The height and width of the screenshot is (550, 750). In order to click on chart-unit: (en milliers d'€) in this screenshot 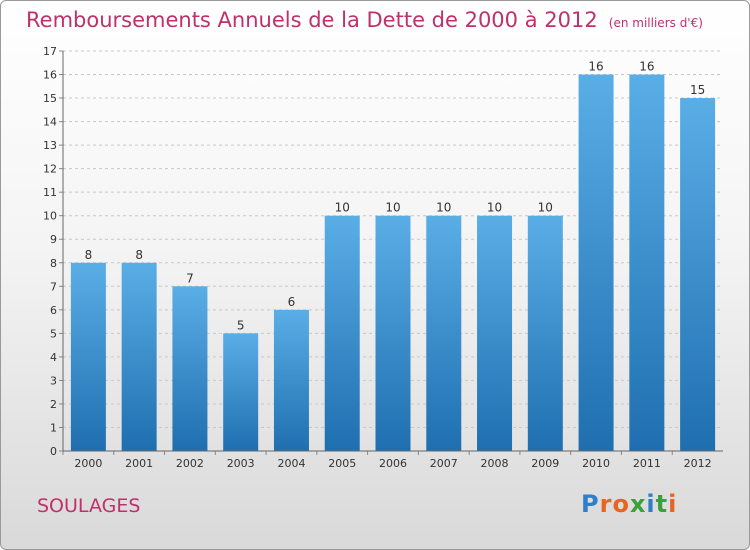, I will do `click(655, 23)`.